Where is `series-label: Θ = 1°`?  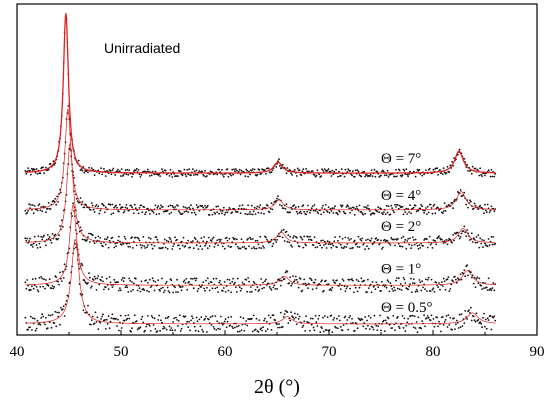 series-label: Θ = 1° is located at coordinates (401, 269).